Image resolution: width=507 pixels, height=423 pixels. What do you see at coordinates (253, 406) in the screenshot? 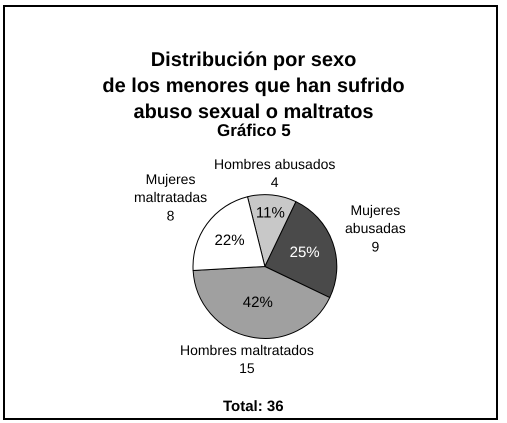
I see `text: Total: 36` at bounding box center [253, 406].